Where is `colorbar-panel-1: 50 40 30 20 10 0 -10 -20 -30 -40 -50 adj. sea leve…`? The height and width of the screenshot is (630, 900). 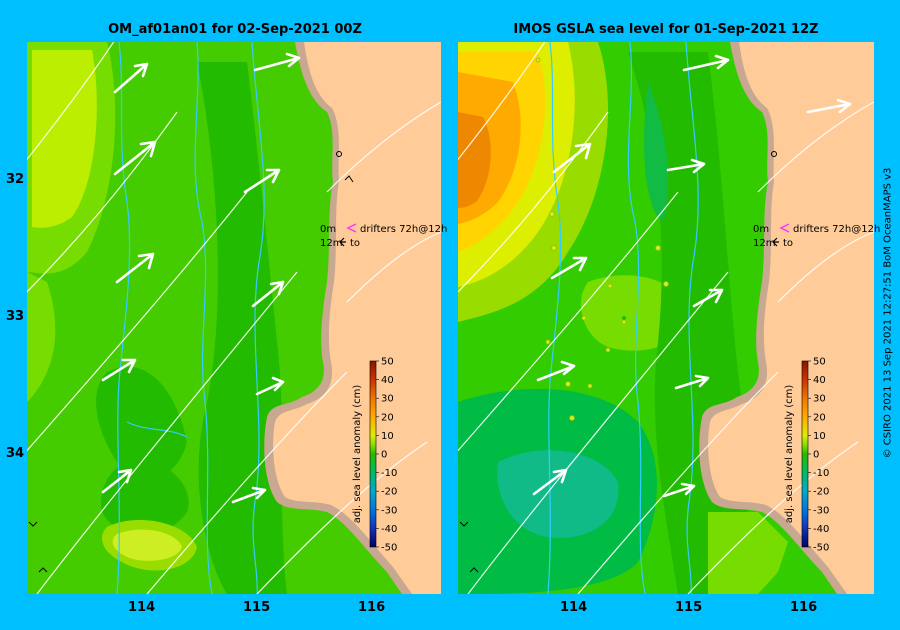
colorbar-panel-1: 50 40 30 20 10 0 -10 -20 -30 -40 -50 adj. sea leve… is located at coordinates (374, 455).